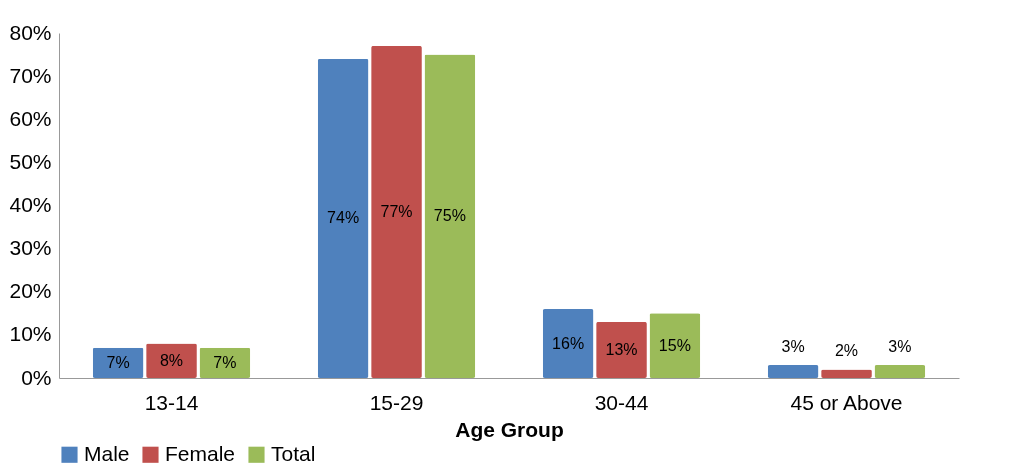  What do you see at coordinates (200, 453) in the screenshot?
I see `legend-label: Female` at bounding box center [200, 453].